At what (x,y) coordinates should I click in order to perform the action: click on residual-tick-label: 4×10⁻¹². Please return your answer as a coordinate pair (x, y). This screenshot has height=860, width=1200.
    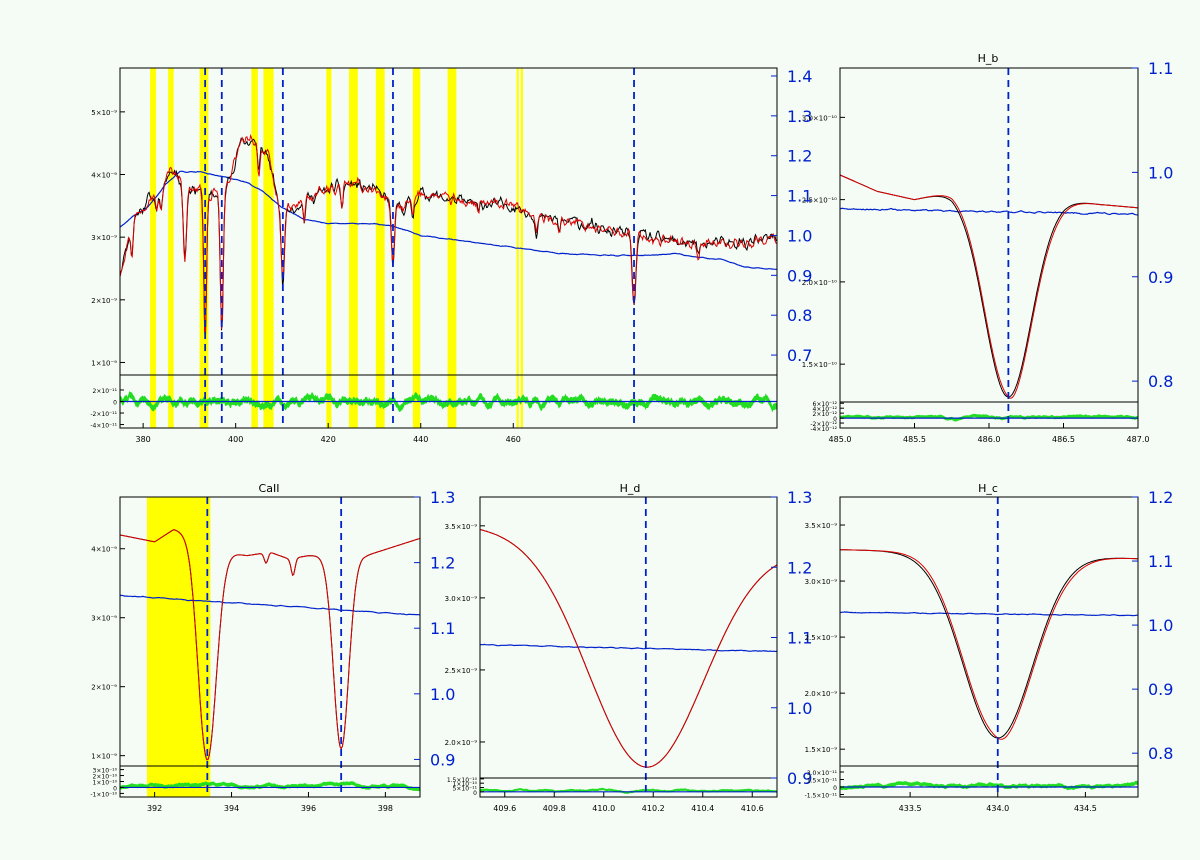
    Looking at the image, I should click on (825, 409).